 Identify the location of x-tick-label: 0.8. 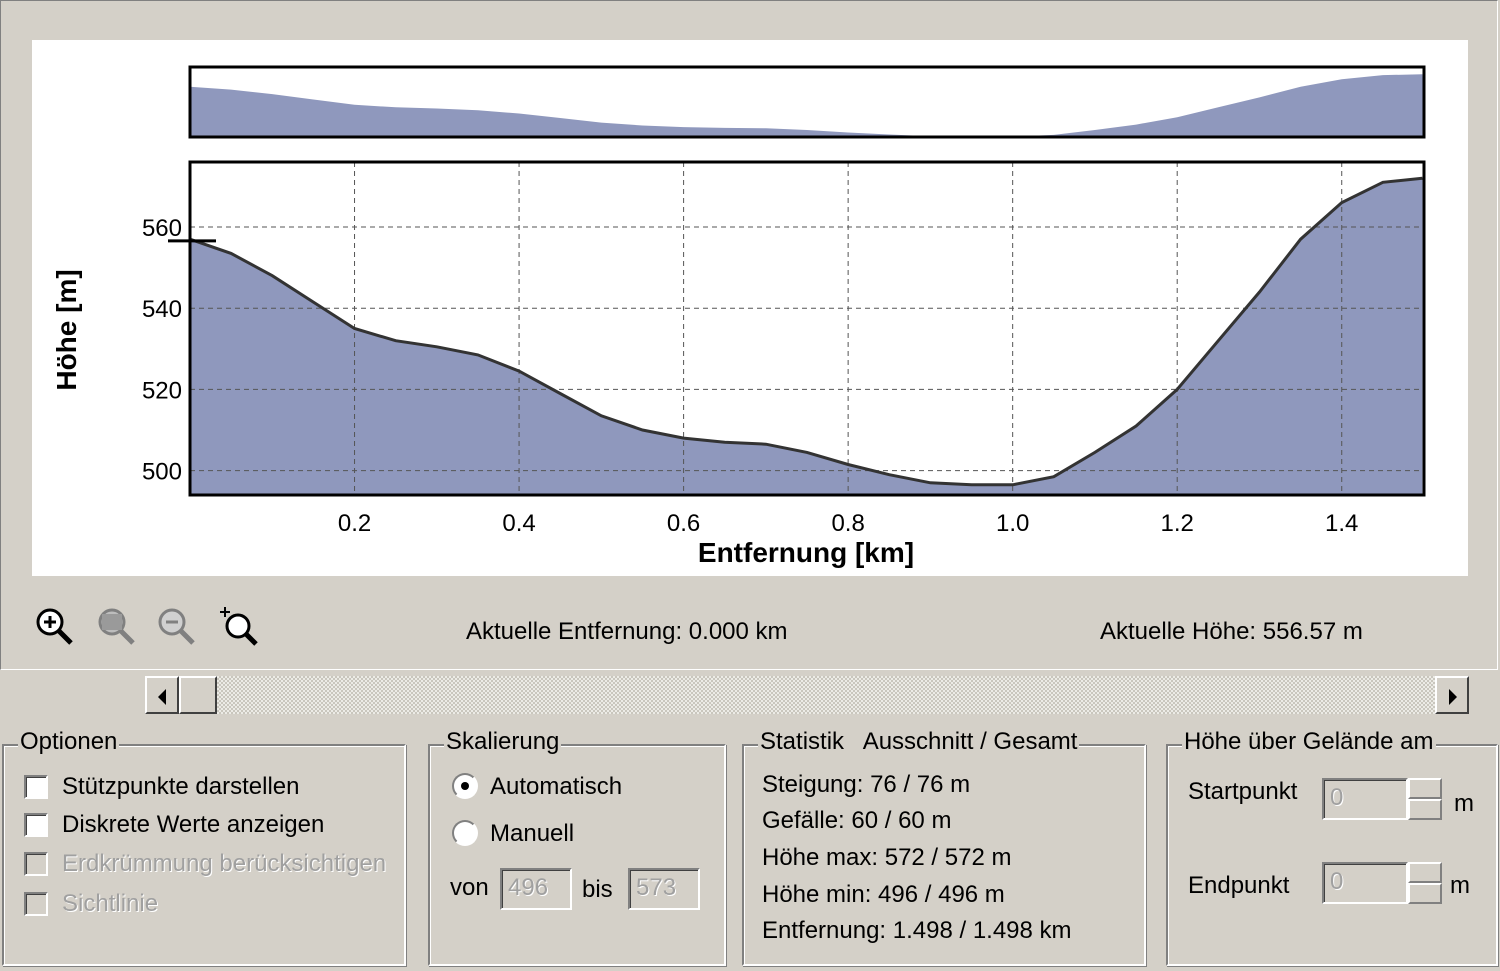
(847, 523).